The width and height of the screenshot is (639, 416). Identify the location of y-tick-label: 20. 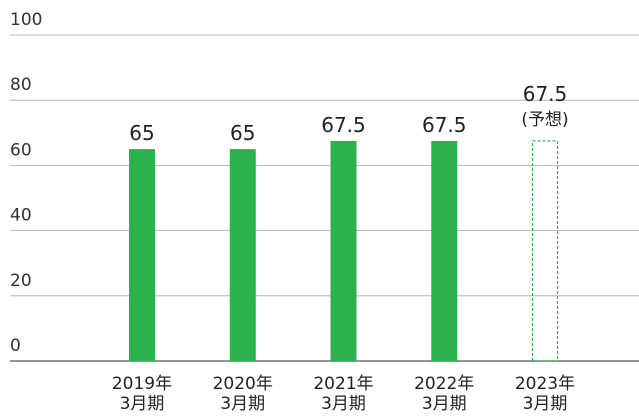
(21, 281).